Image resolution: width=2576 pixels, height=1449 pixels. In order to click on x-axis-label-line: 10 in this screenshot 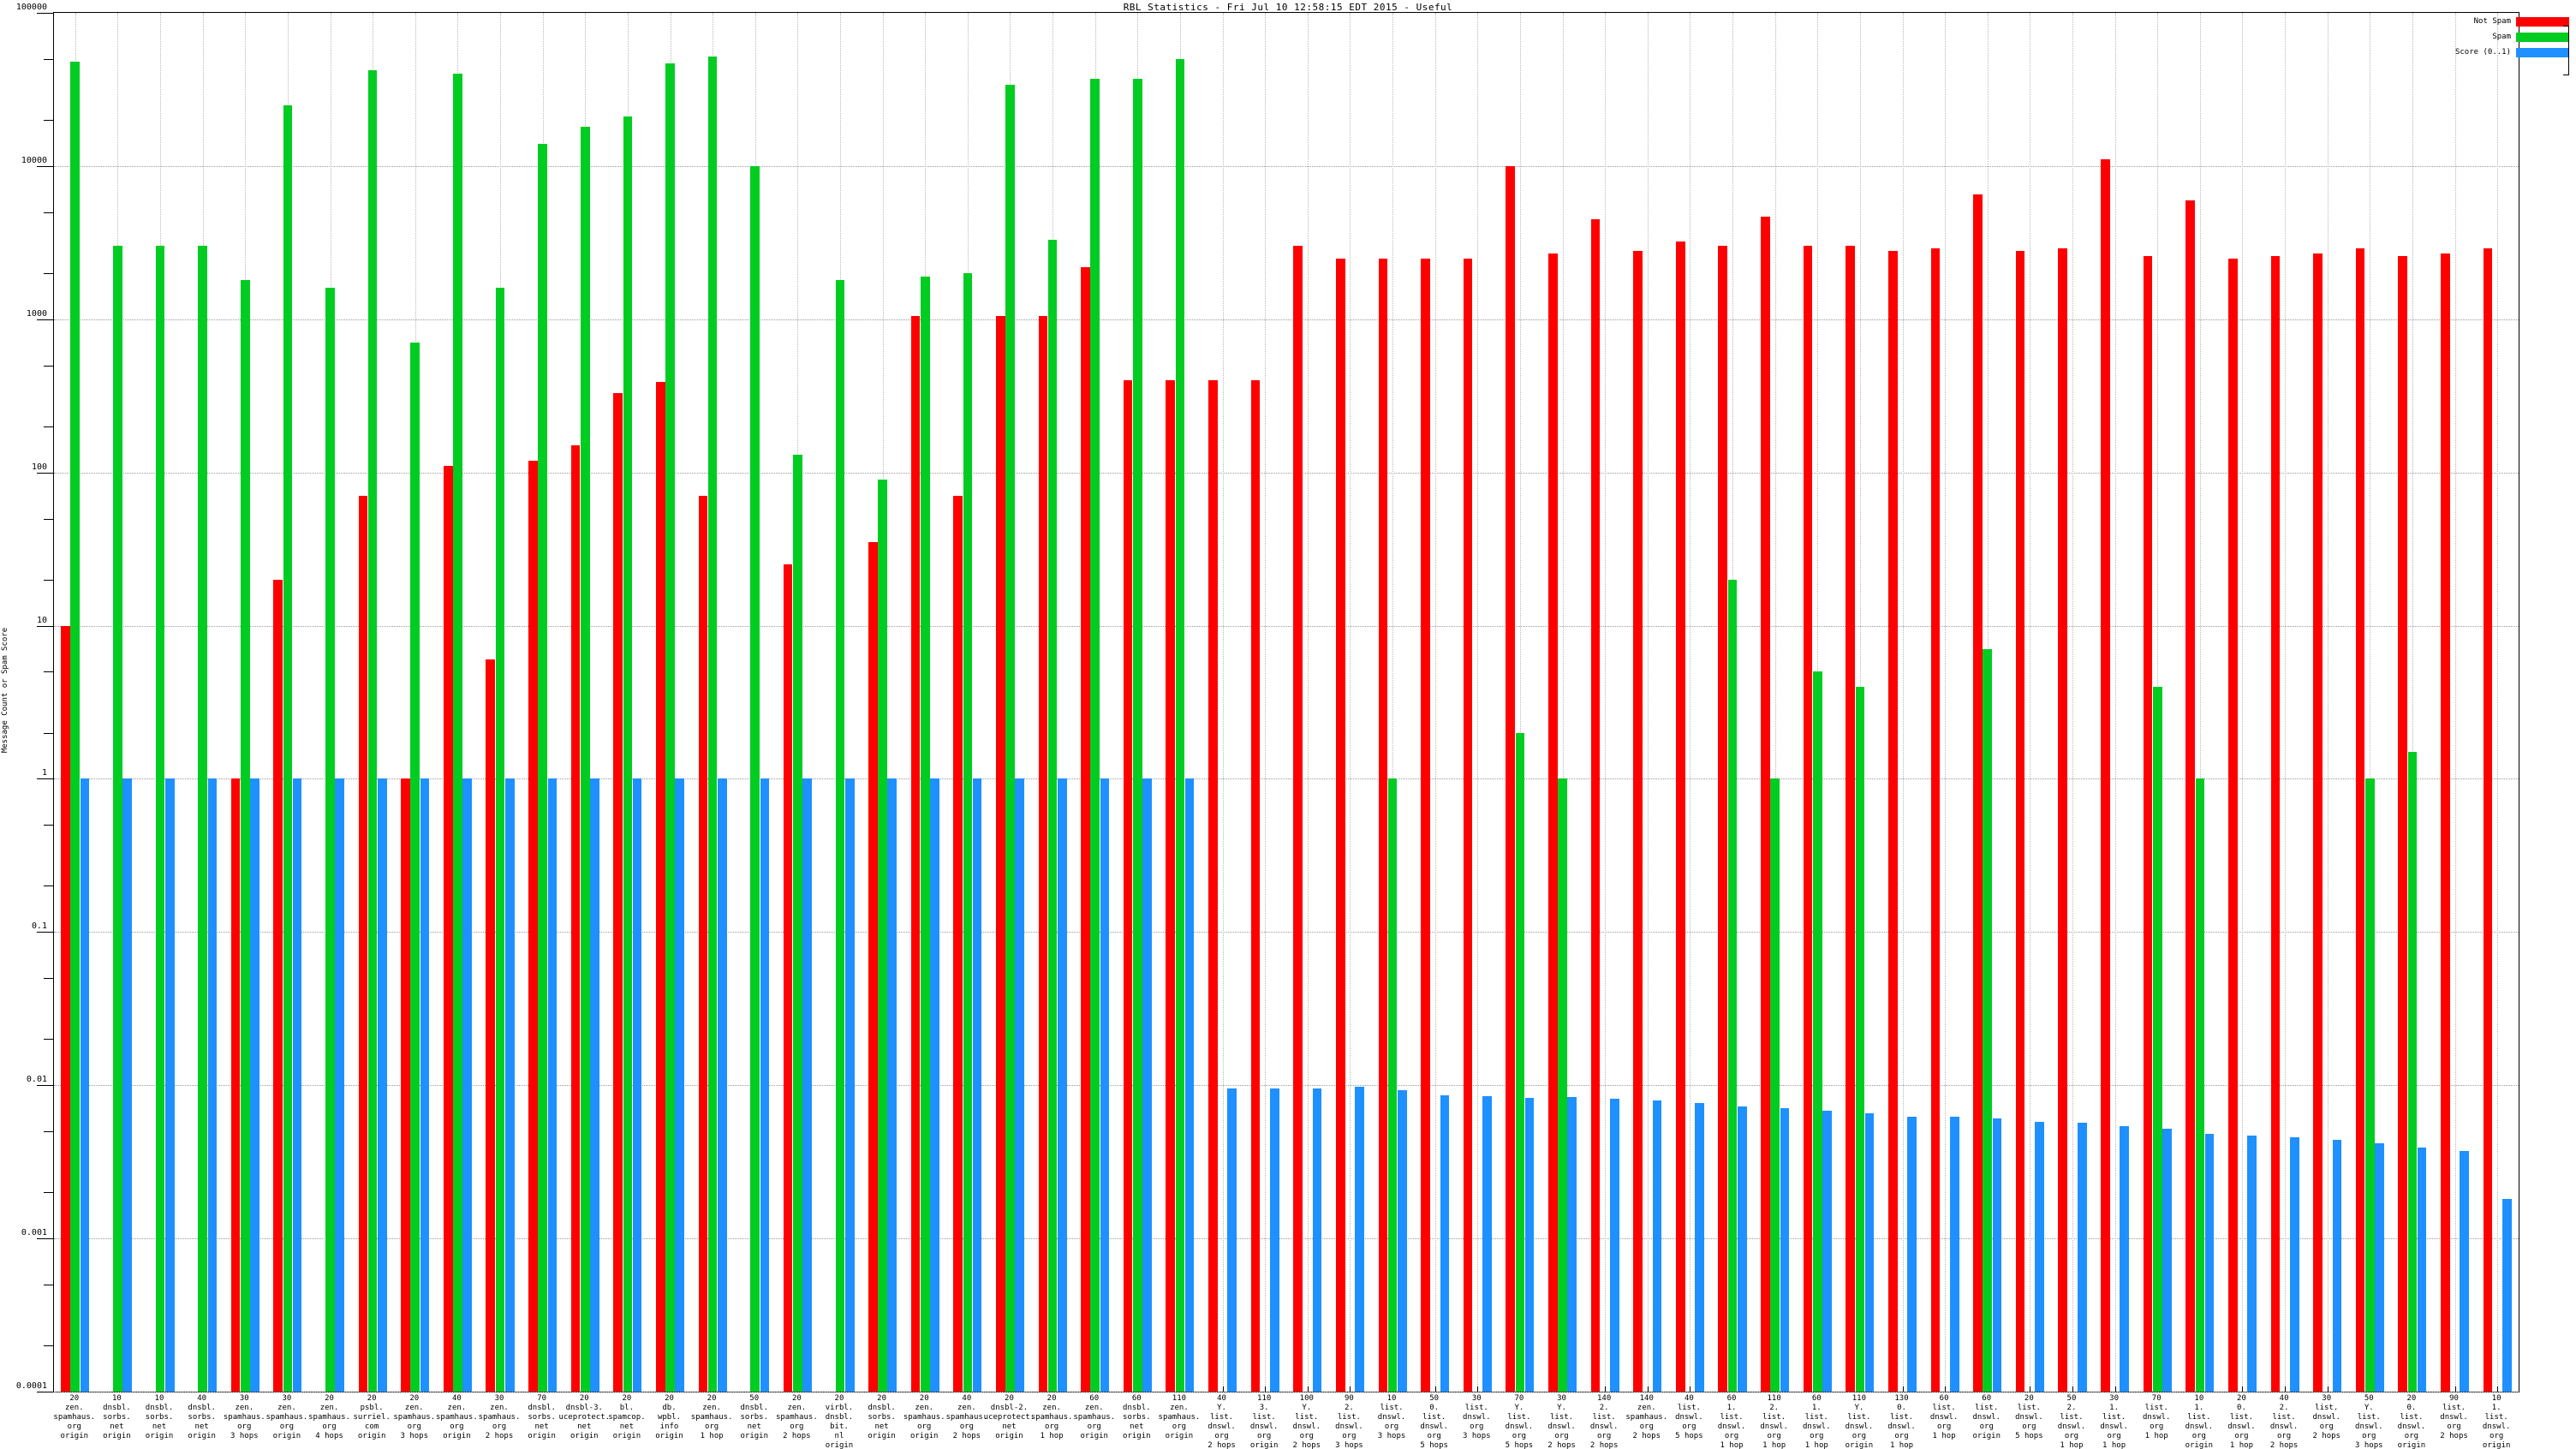, I will do `click(117, 1398)`.